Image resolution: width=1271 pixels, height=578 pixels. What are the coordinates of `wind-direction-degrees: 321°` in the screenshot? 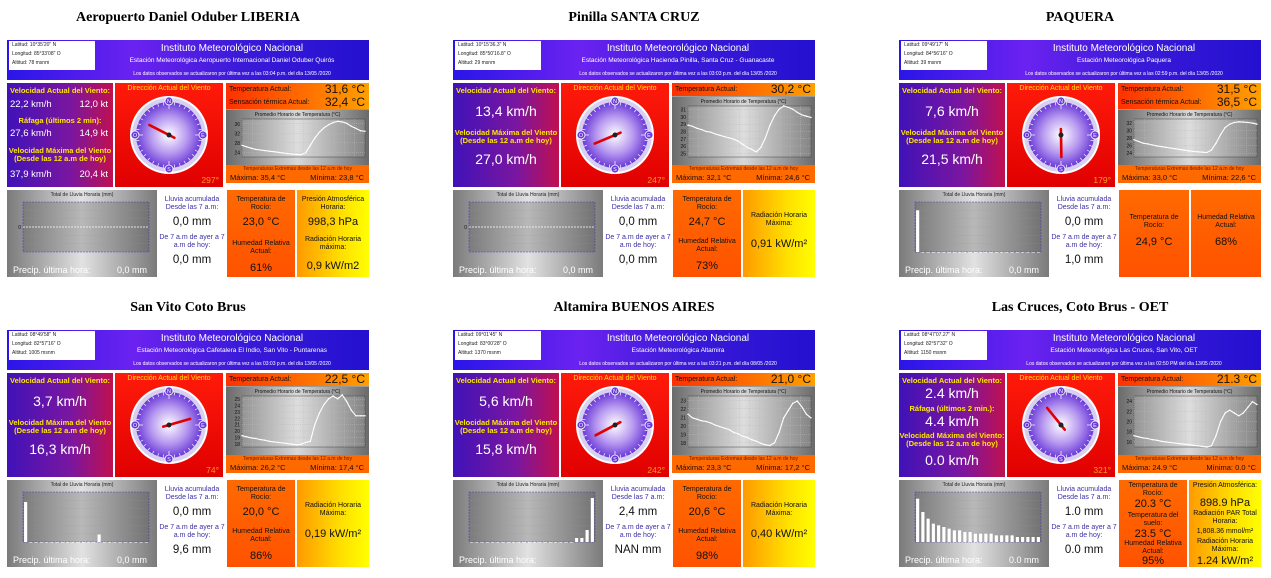 It's located at (1102, 470).